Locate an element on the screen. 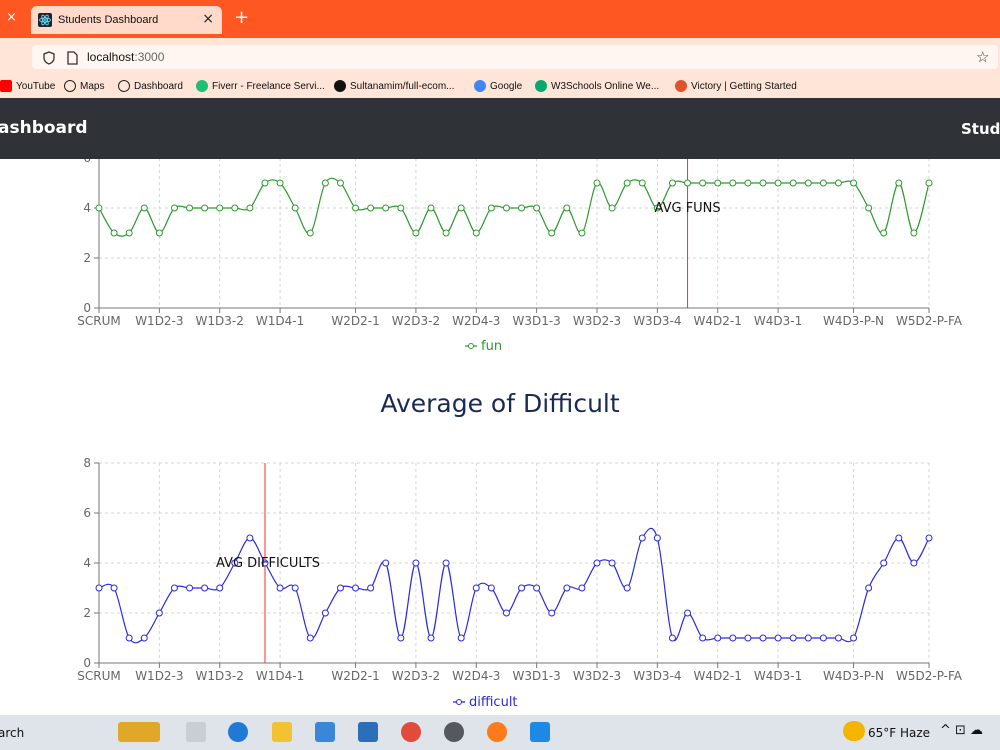  settings-gear-icon is located at coordinates (454, 732).